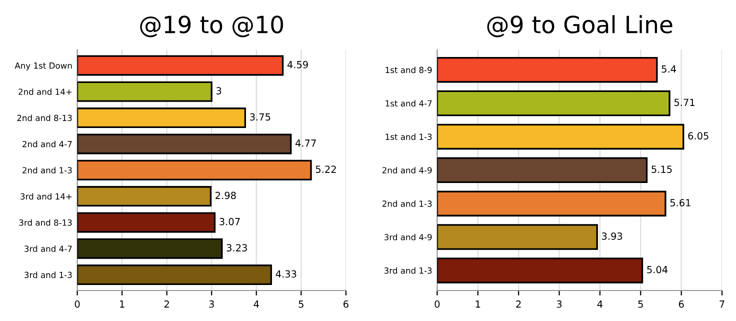 This screenshot has height=321, width=736. I want to click on data-label: 6.05, so click(698, 136).